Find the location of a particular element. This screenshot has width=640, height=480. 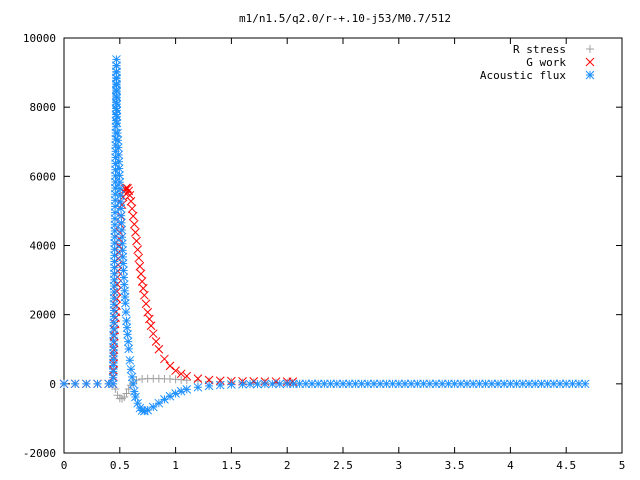

x-tick-label: 3 is located at coordinates (398, 465).